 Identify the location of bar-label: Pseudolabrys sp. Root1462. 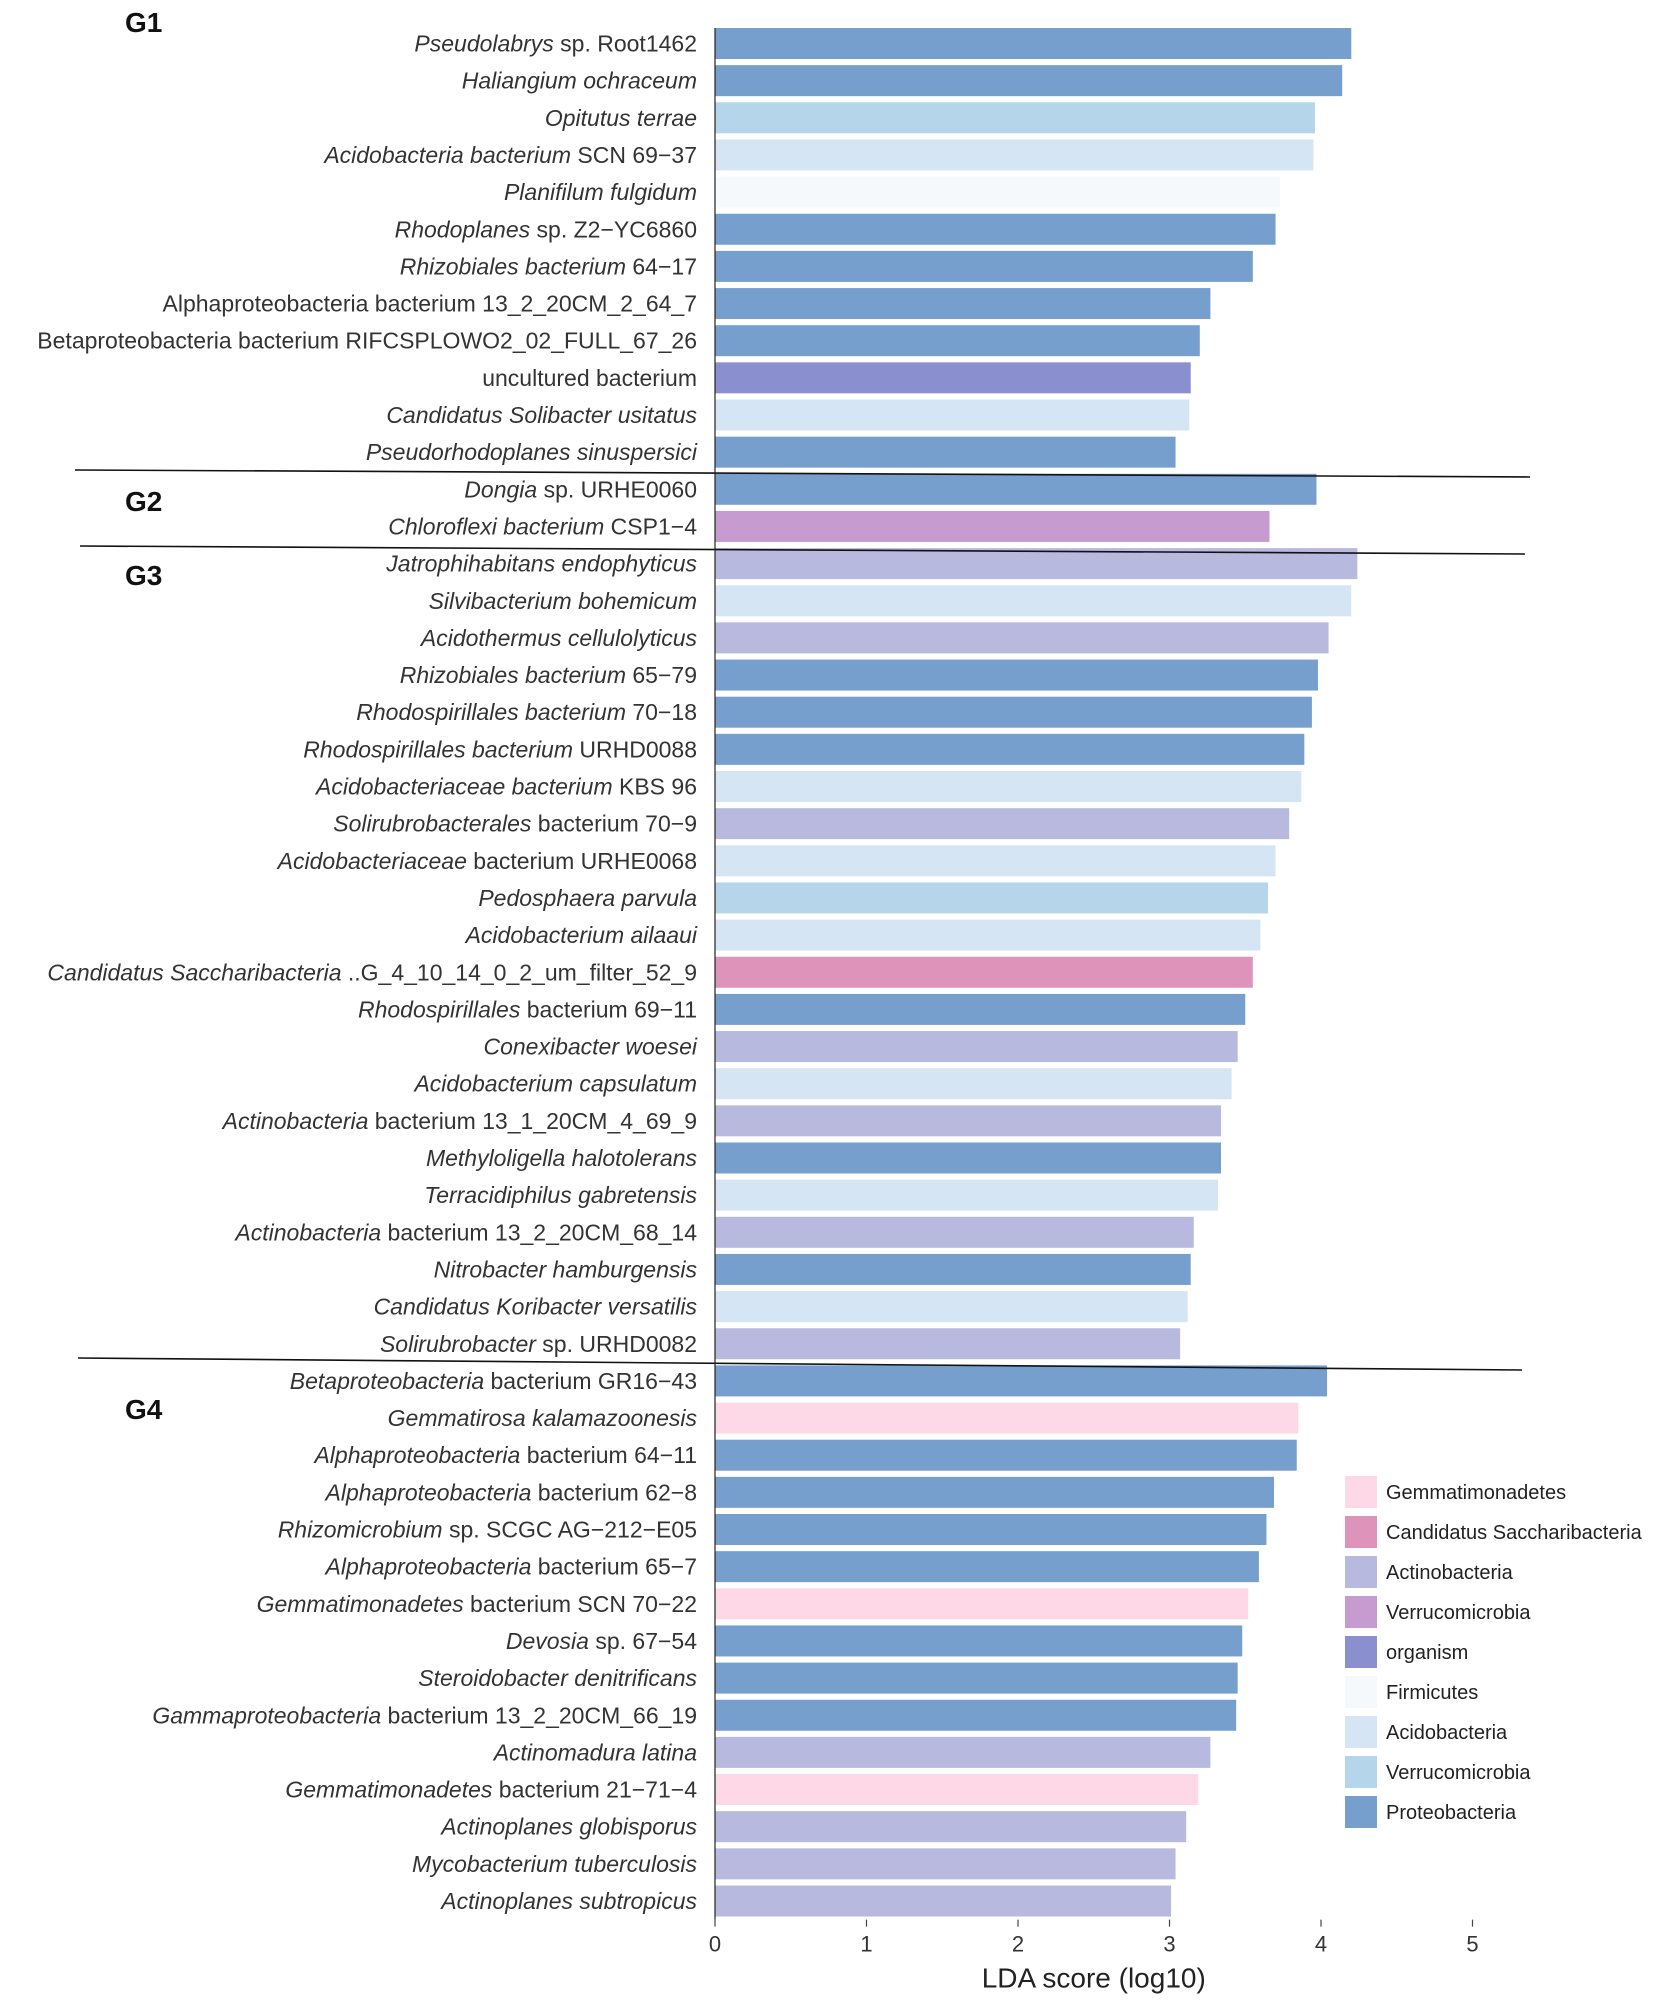
(555, 44).